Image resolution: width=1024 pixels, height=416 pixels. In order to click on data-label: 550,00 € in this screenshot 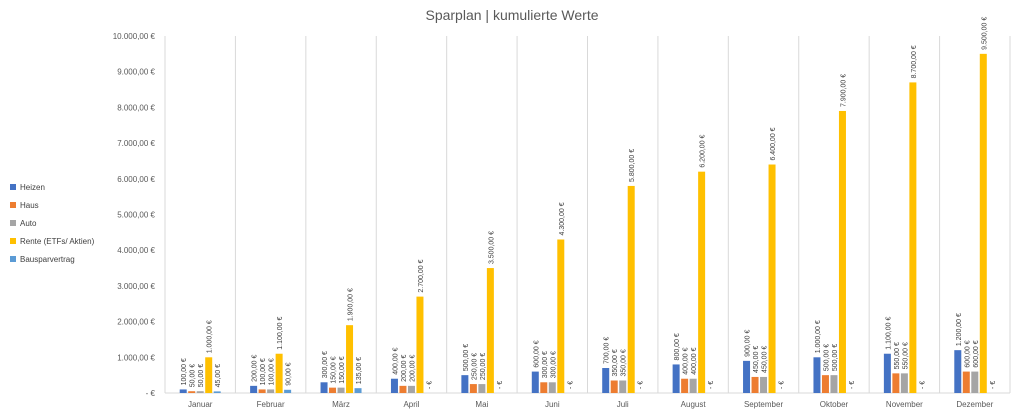, I will do `click(905, 355)`.